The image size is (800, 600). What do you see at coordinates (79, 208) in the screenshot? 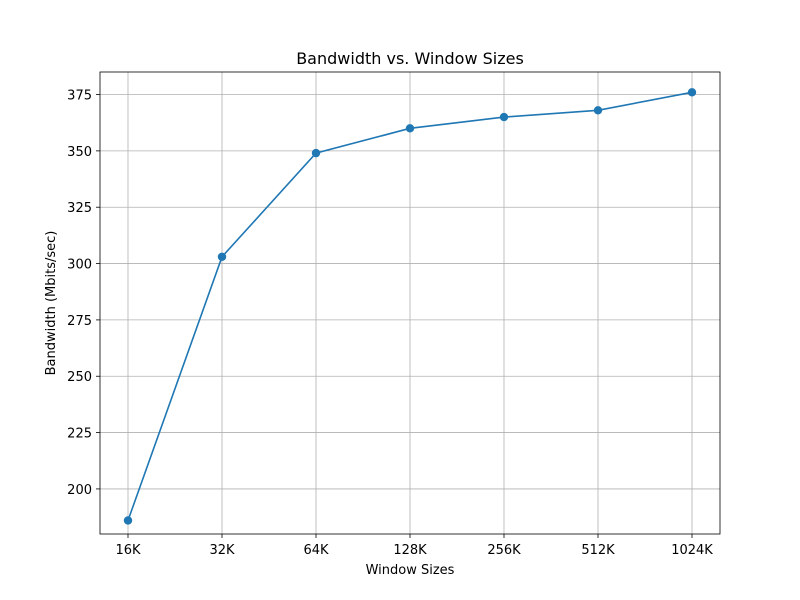
I see `y-tick-label: 325` at bounding box center [79, 208].